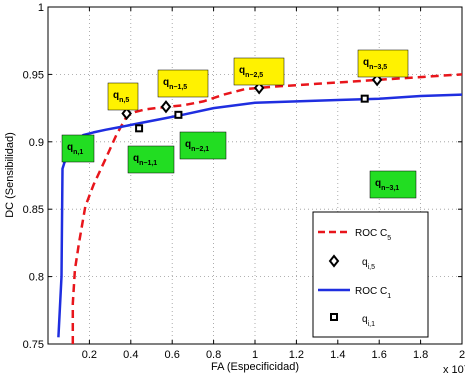 The height and width of the screenshot is (377, 465). What do you see at coordinates (175, 84) in the screenshot?
I see `annotation-label: qn−1,5` at bounding box center [175, 84].